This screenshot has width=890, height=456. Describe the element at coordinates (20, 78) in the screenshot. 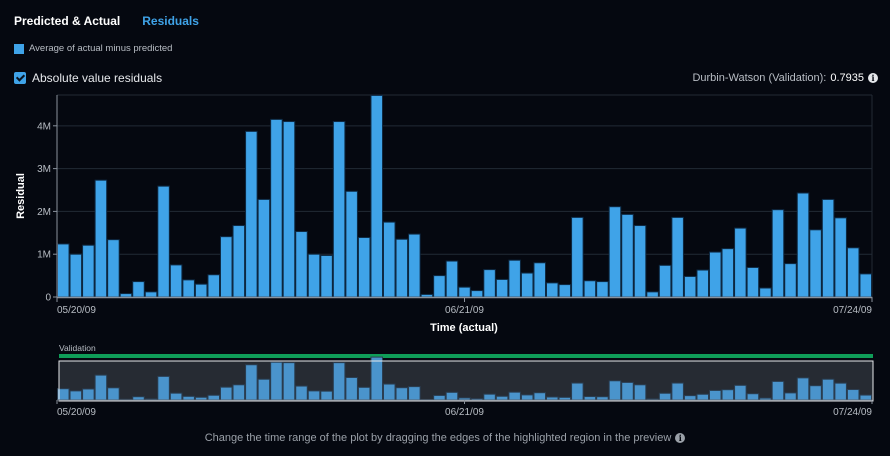

I see `checkbox-checked-icon` at that location.